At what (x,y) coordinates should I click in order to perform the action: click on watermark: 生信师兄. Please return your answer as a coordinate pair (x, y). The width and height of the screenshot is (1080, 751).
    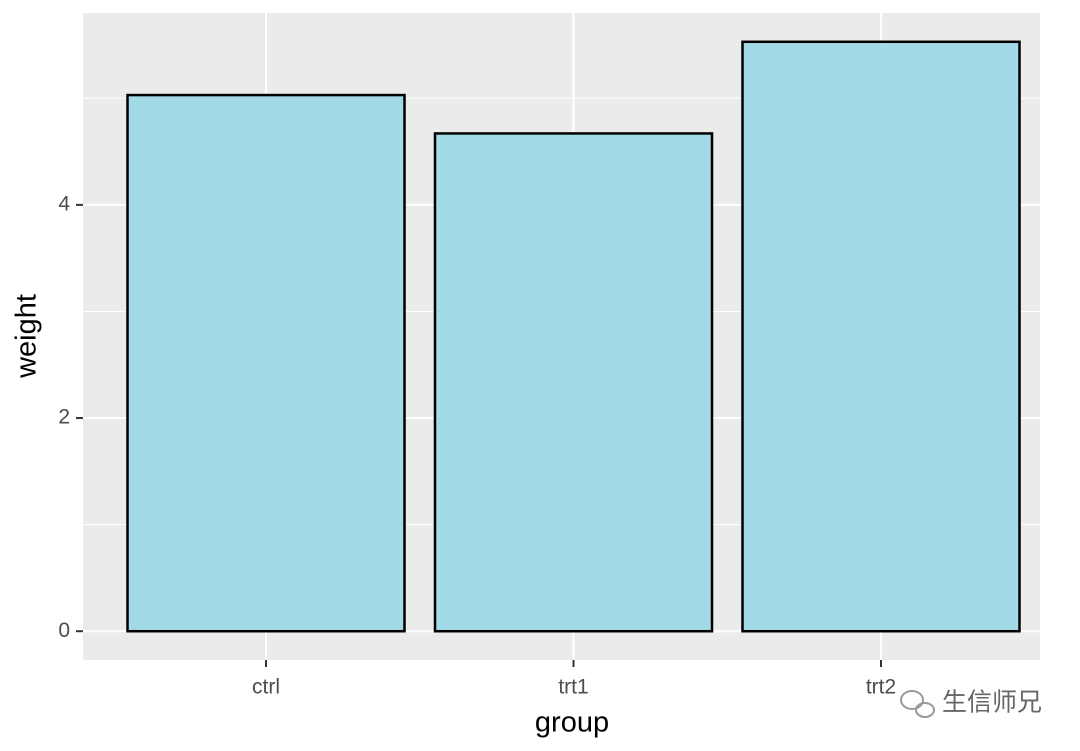
    Looking at the image, I should click on (992, 703).